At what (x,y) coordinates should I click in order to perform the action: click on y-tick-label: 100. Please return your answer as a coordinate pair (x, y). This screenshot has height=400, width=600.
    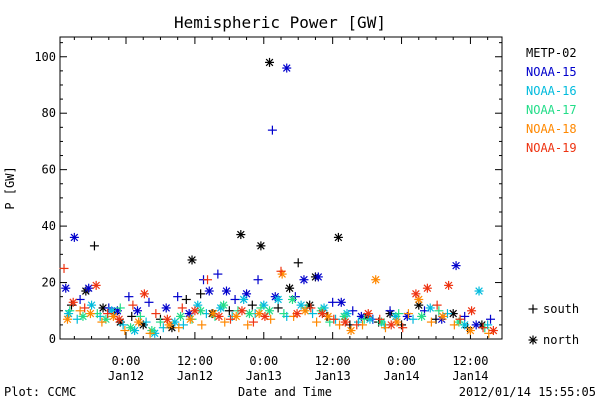
    Looking at the image, I should click on (45, 57).